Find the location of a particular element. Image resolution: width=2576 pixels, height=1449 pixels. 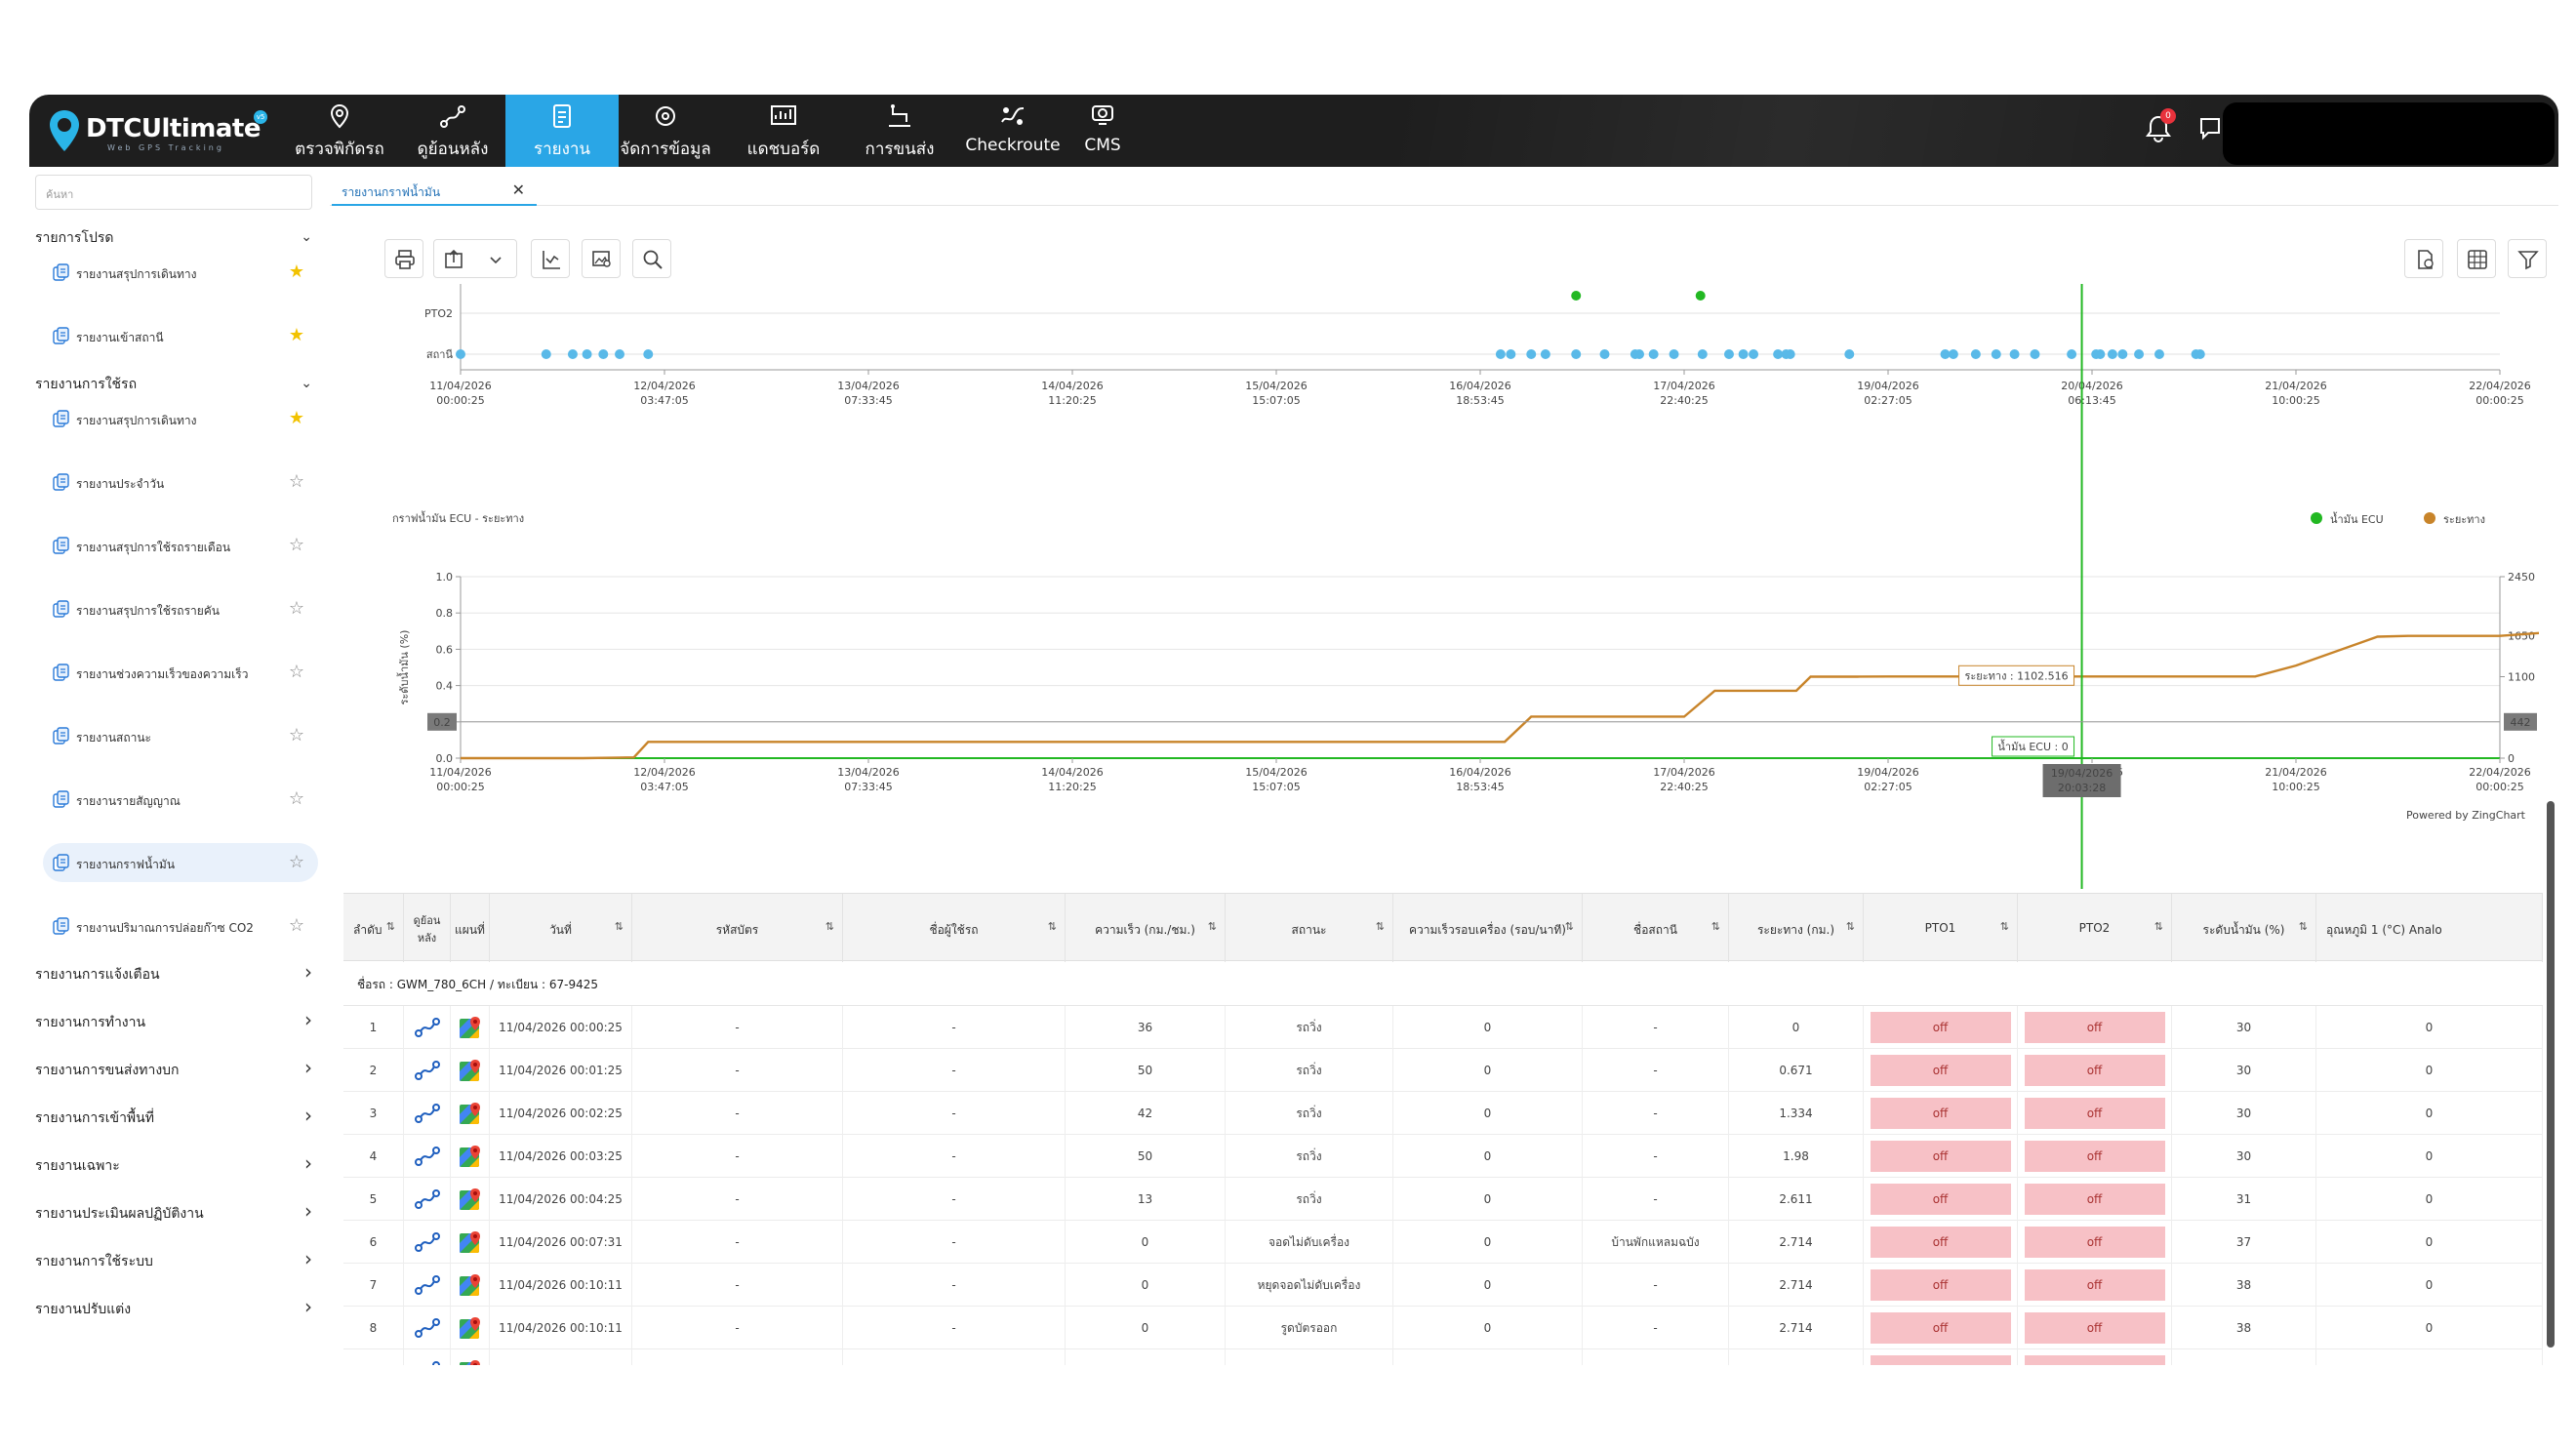

image-button is located at coordinates (601, 258).